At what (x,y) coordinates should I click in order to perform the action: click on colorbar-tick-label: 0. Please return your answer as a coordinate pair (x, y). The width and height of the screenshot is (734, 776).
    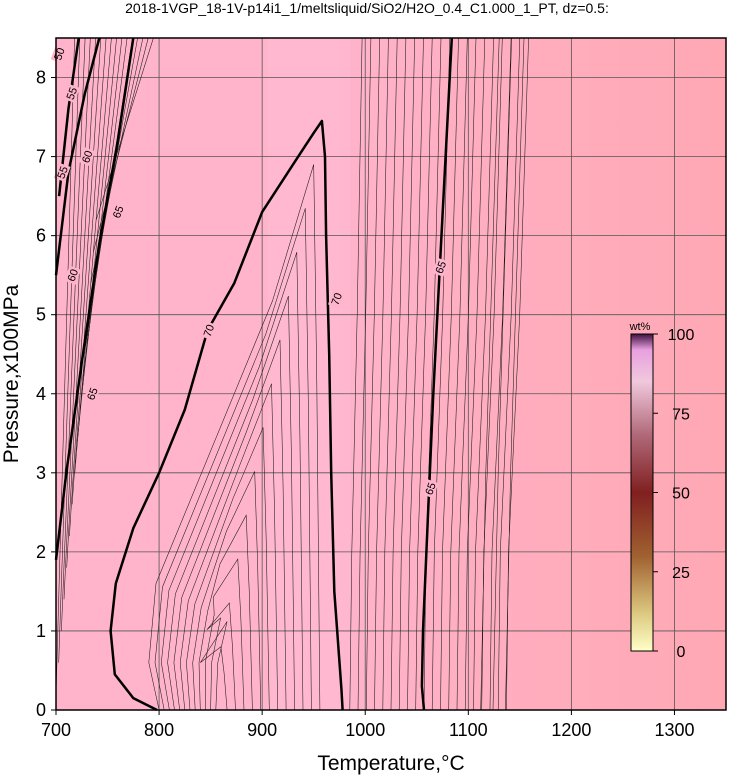
    Looking at the image, I should click on (681, 652).